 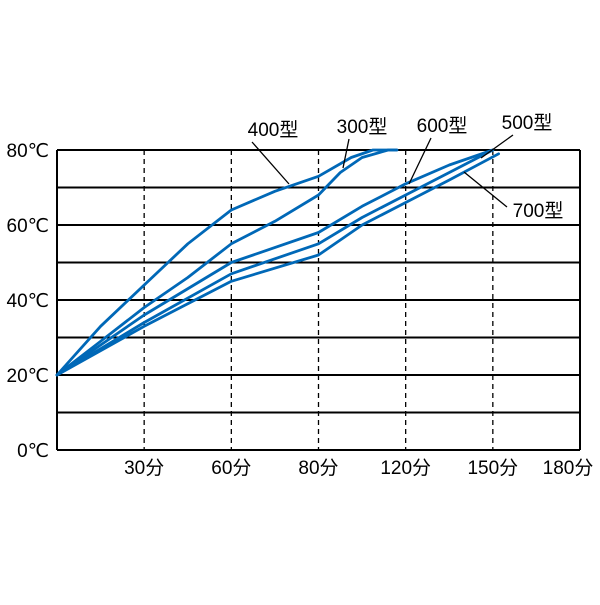 What do you see at coordinates (28, 376) in the screenshot?
I see `y-tick-label: 20℃` at bounding box center [28, 376].